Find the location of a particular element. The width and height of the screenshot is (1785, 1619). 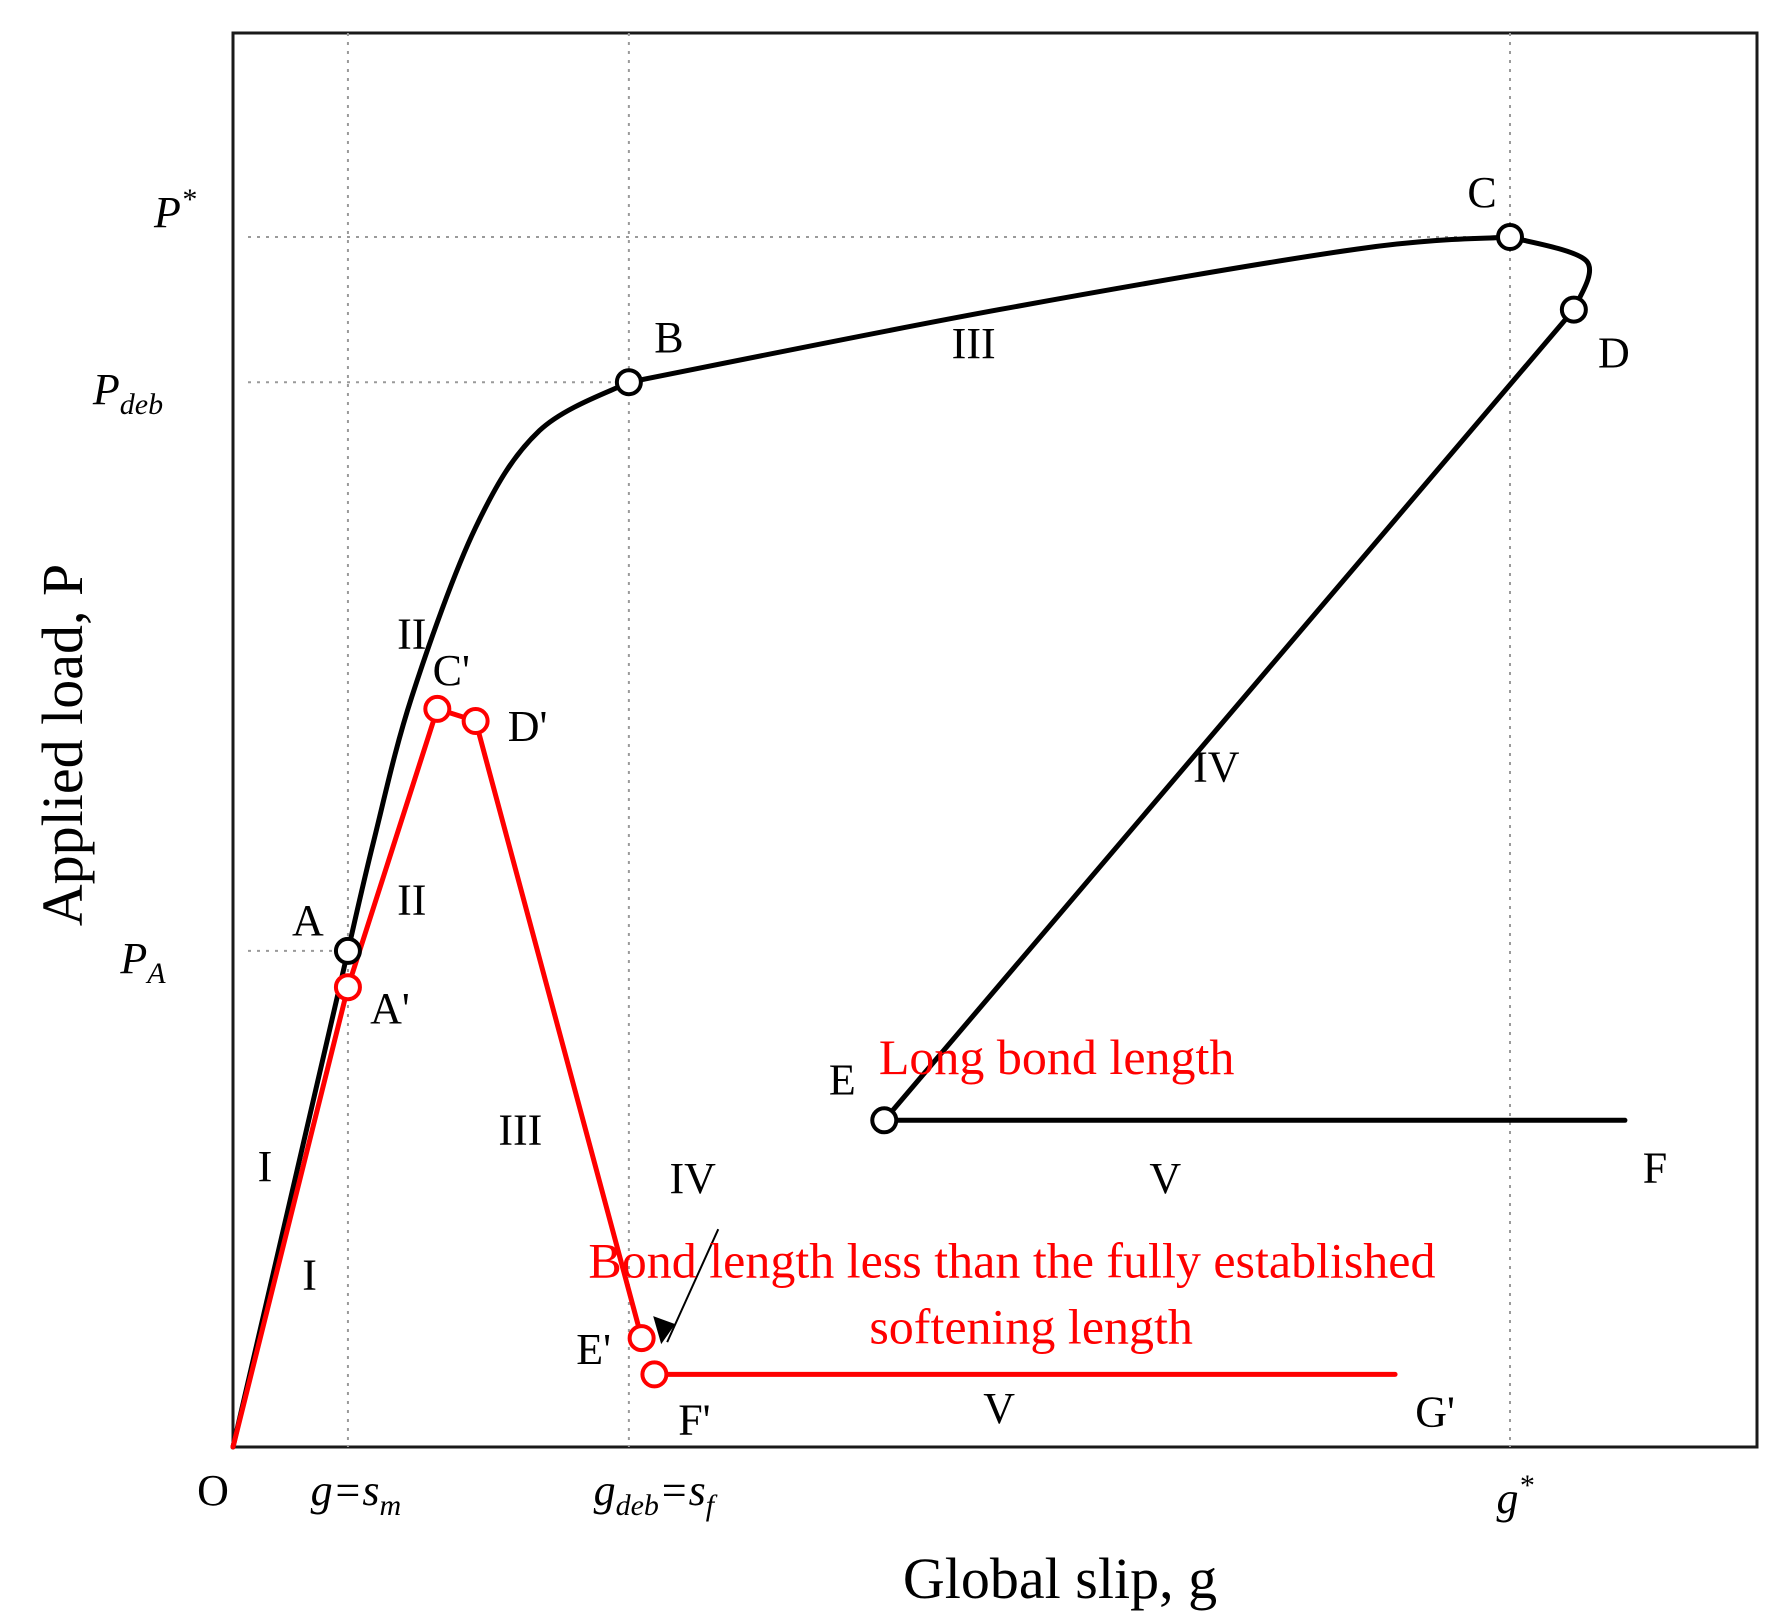

point-marker-F-prime is located at coordinates (654, 1374).